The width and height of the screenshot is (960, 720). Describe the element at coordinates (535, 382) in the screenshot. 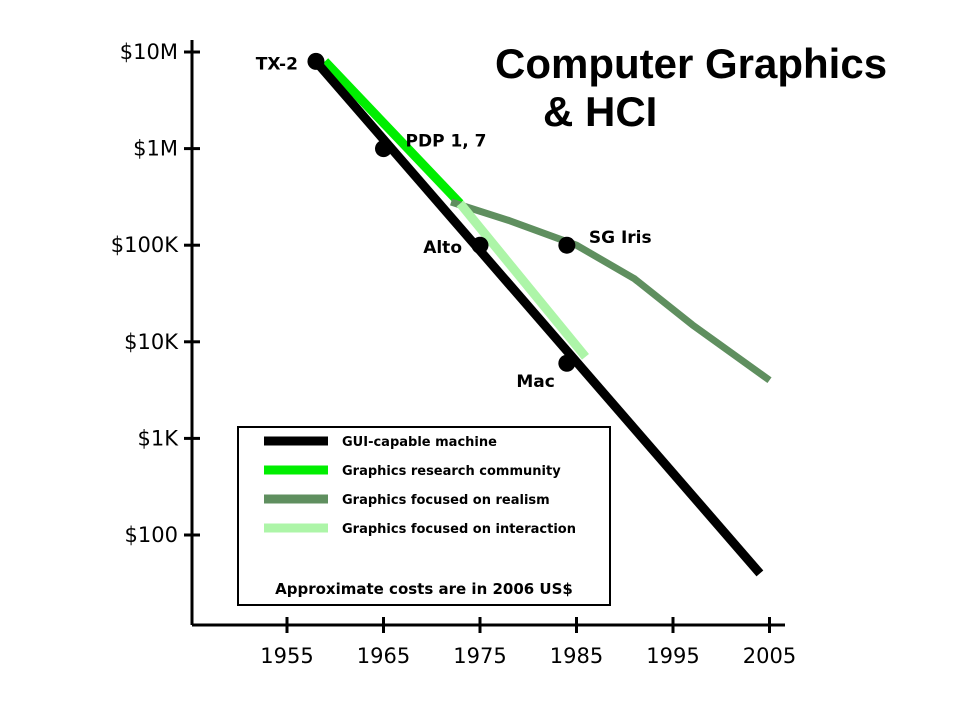

I see `point-label: Mac` at that location.